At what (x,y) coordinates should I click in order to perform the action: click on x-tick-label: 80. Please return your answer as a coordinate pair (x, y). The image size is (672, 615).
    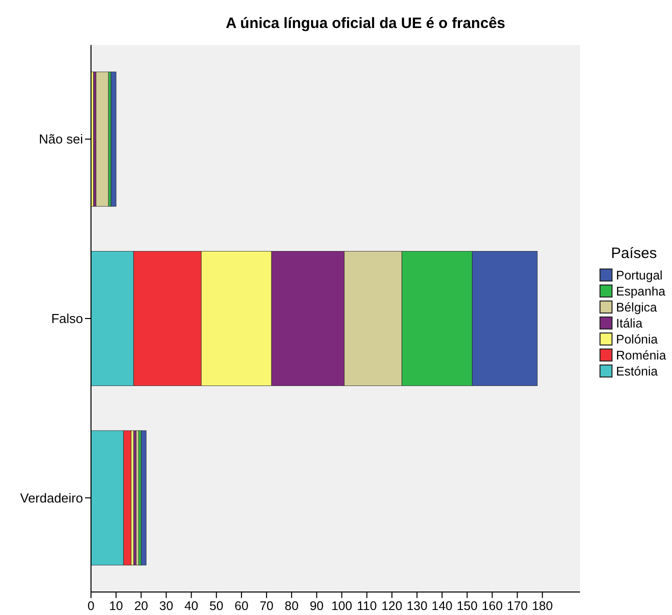
    Looking at the image, I should click on (291, 606).